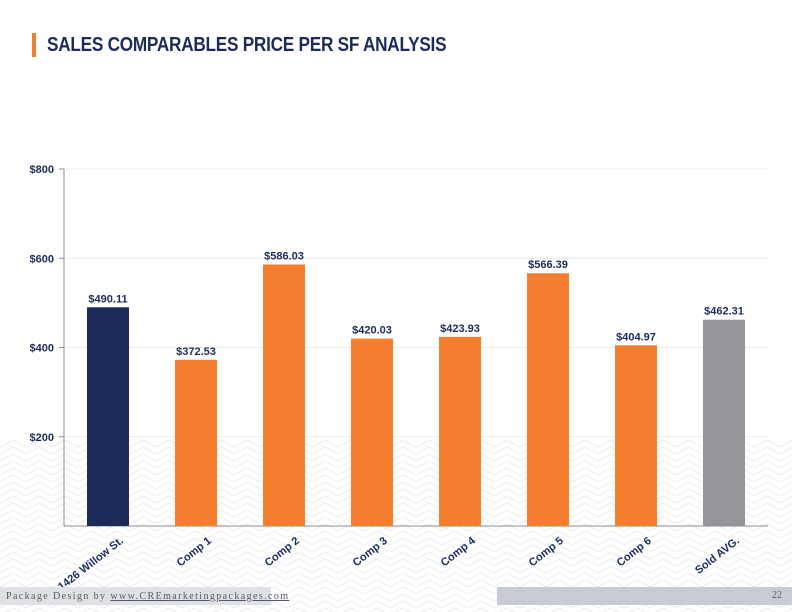 This screenshot has height=612, width=792. What do you see at coordinates (42, 349) in the screenshot?
I see `y-tick-label: $400` at bounding box center [42, 349].